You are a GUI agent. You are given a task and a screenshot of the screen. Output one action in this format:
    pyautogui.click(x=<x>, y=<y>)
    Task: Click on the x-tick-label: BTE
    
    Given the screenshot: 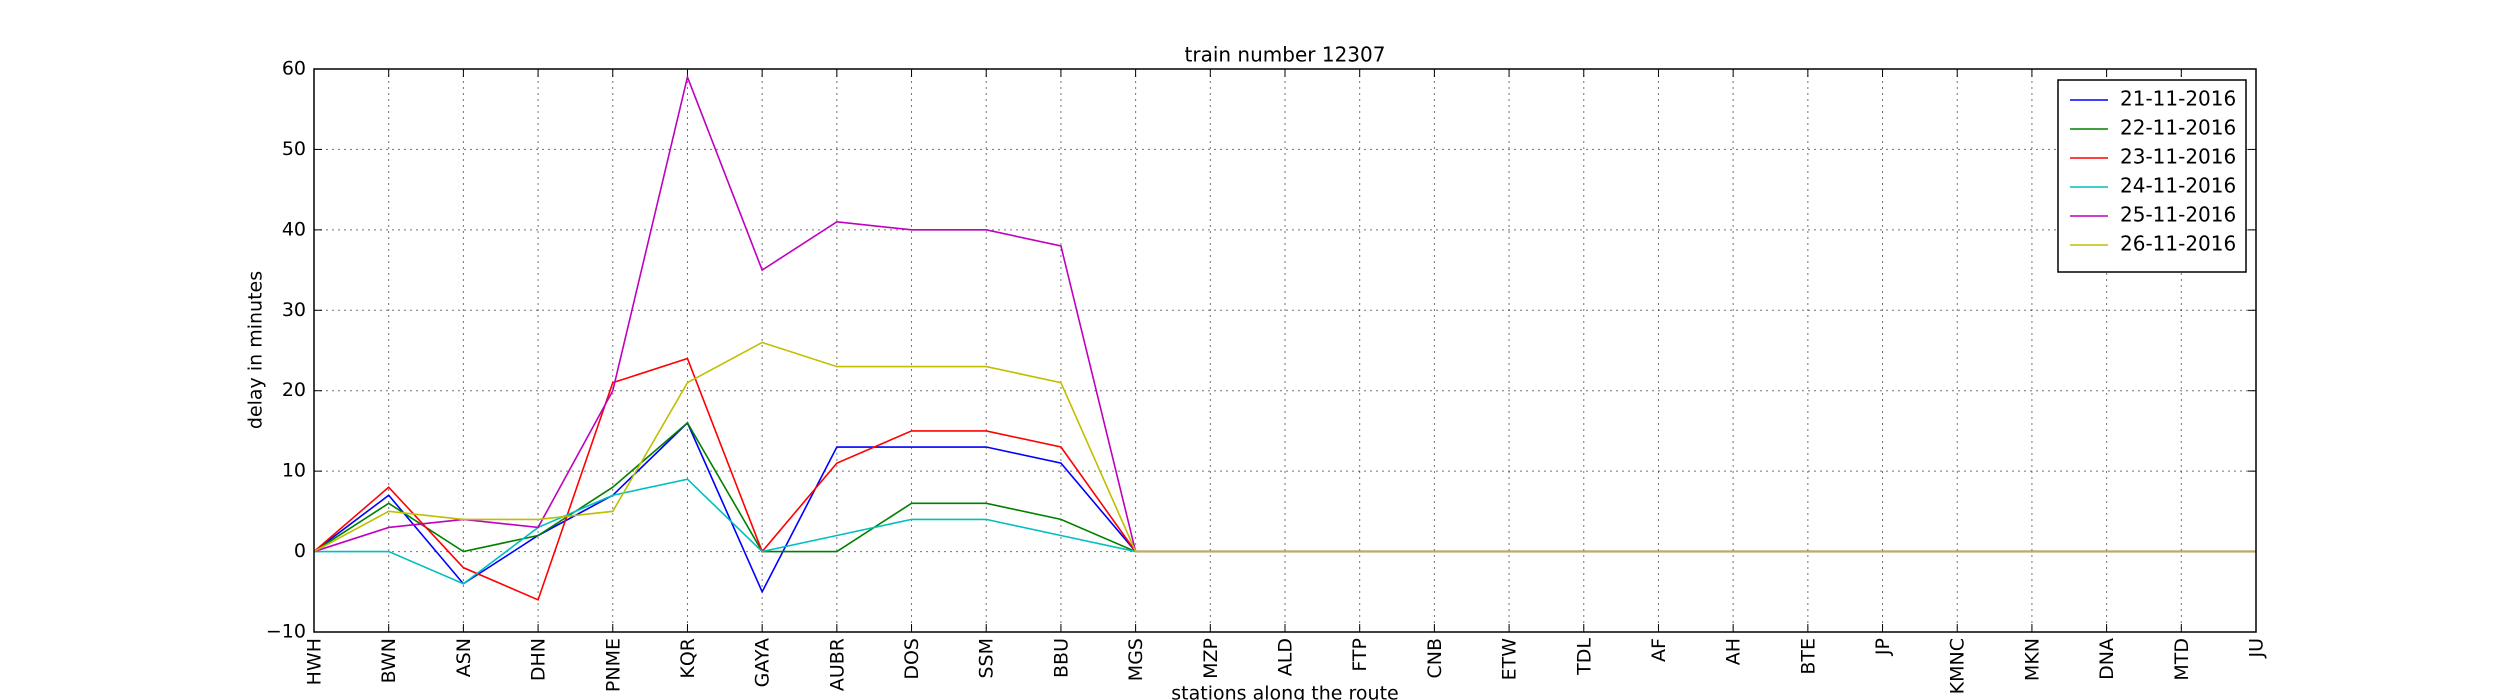 What is the action you would take?
    pyautogui.click(x=1808, y=656)
    